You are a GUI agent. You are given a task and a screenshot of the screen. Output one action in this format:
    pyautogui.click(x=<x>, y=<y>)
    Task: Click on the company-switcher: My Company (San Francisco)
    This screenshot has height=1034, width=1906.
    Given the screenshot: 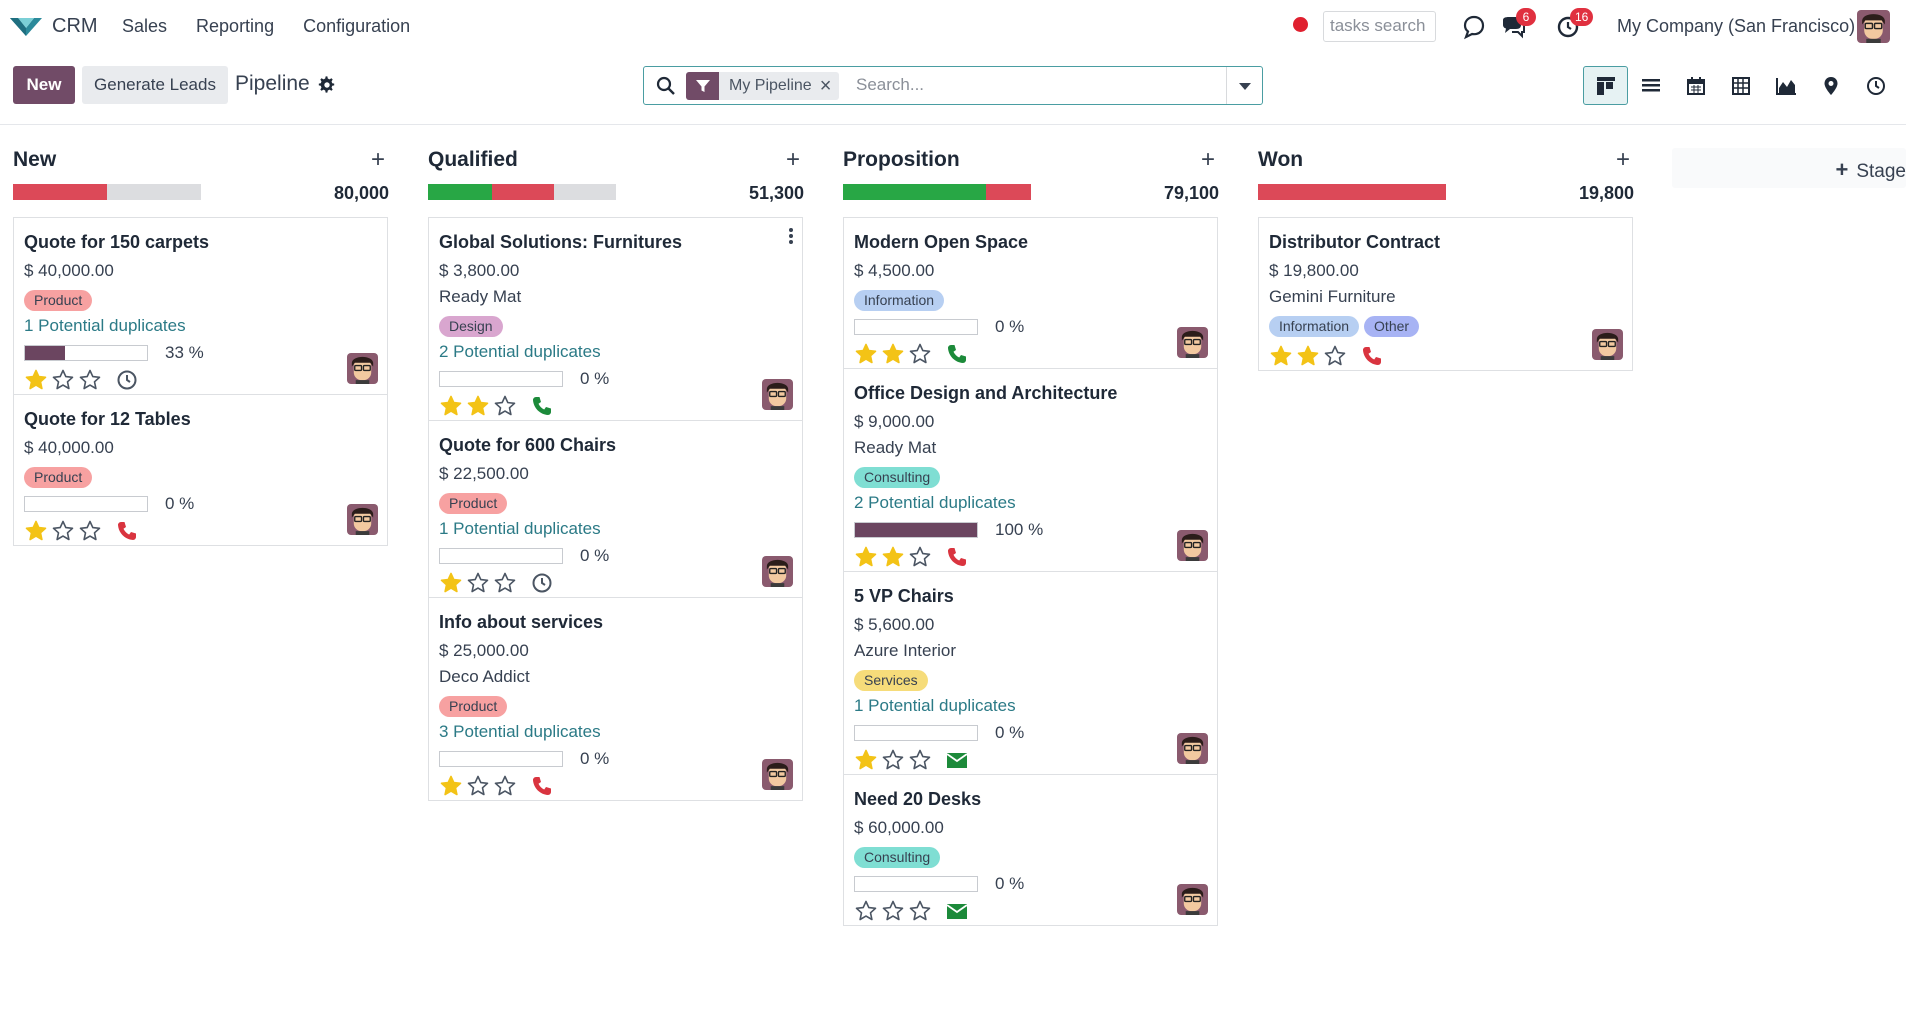 What is the action you would take?
    pyautogui.click(x=1736, y=26)
    